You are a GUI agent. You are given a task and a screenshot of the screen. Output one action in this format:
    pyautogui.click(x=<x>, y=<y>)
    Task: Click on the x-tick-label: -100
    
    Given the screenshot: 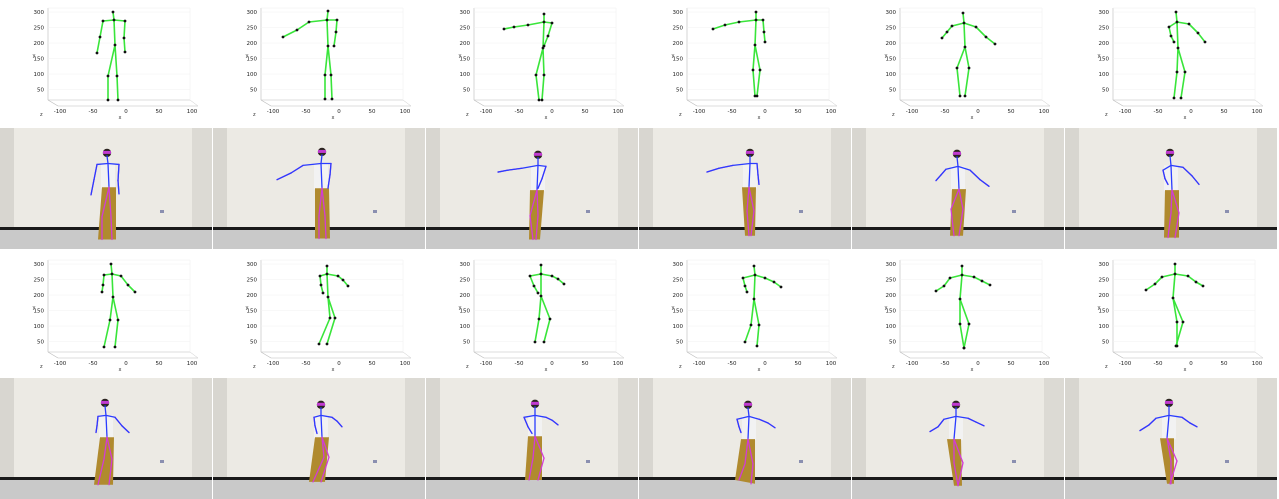 What is the action you would take?
    pyautogui.click(x=699, y=364)
    